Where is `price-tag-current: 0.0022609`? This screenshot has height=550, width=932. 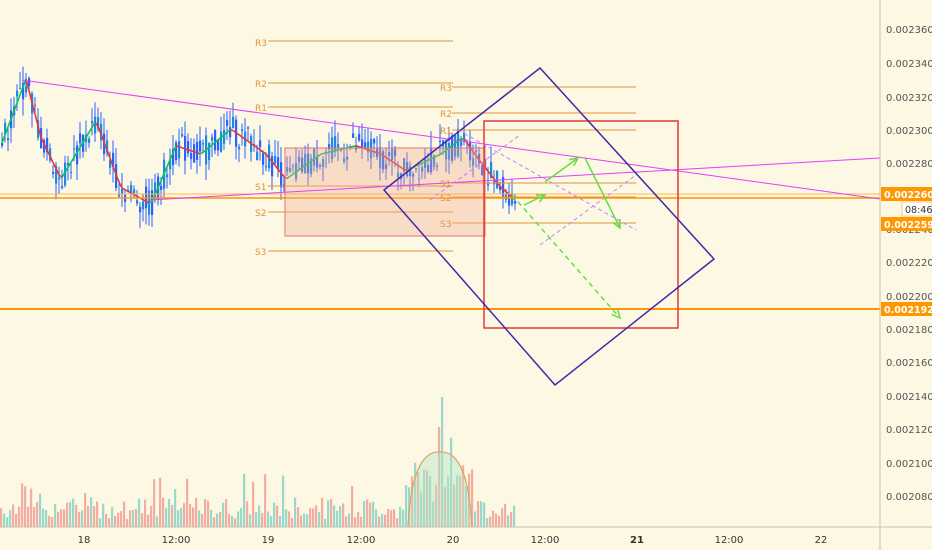 price-tag-current: 0.0022609 is located at coordinates (906, 194).